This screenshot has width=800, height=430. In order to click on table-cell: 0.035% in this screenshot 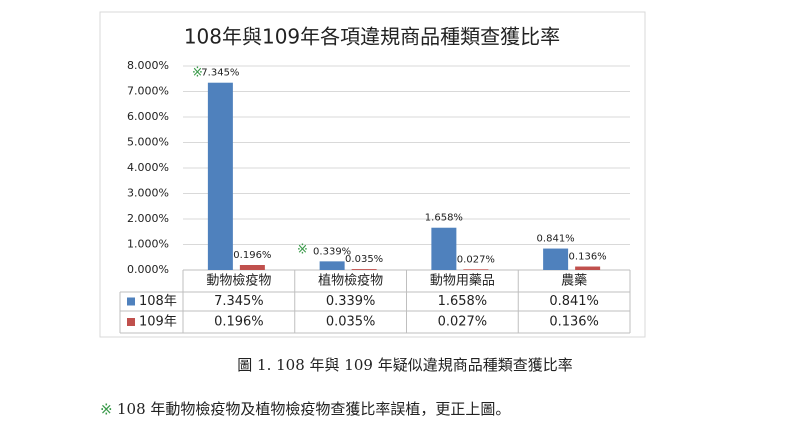, I will do `click(351, 322)`.